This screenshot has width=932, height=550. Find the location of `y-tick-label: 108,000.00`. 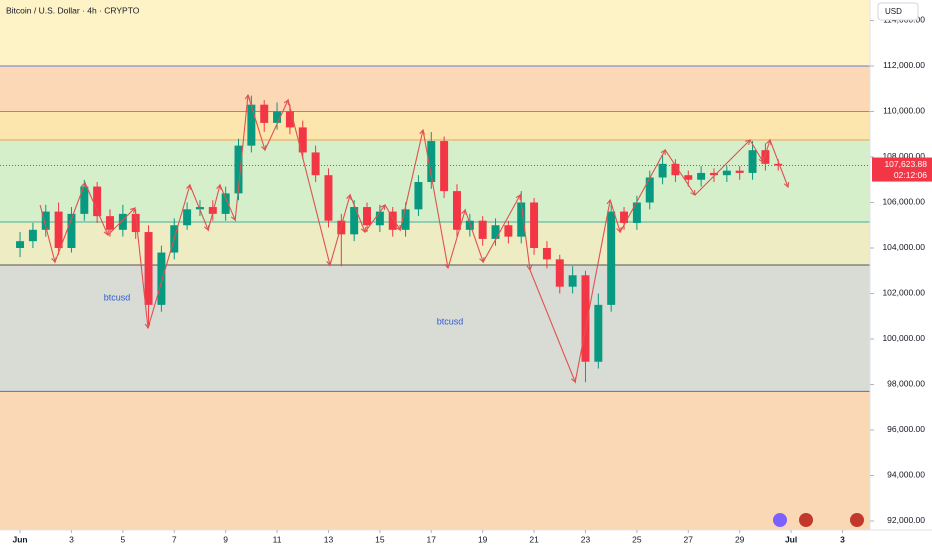

y-tick-label: 108,000.00 is located at coordinates (903, 156).